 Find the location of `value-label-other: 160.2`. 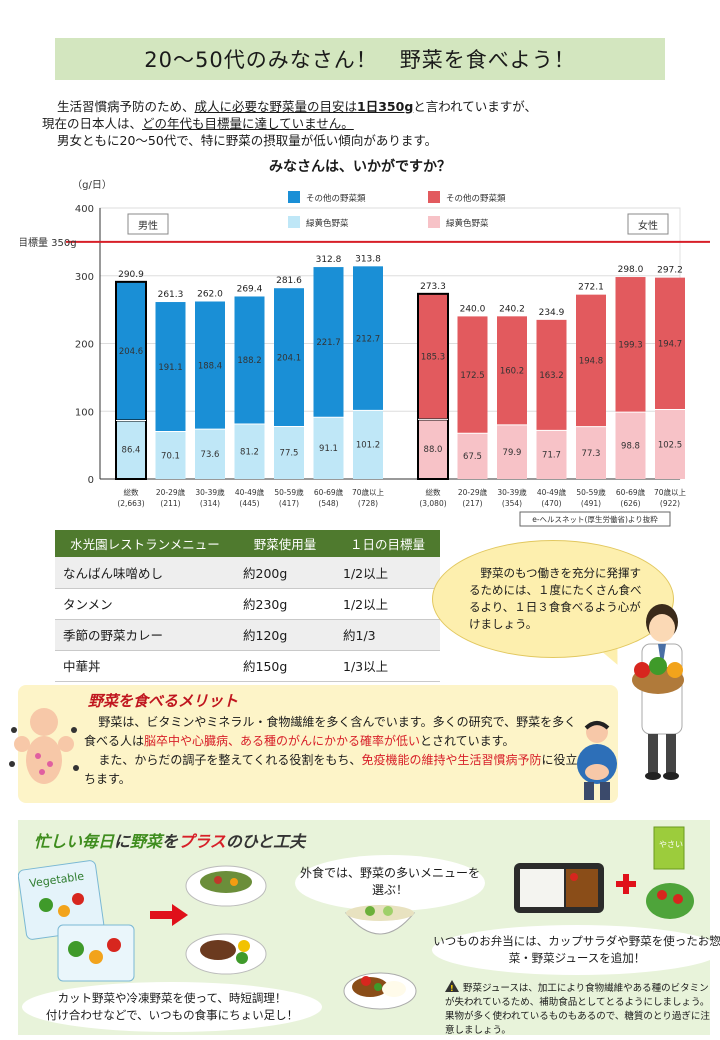

value-label-other: 160.2 is located at coordinates (512, 372).